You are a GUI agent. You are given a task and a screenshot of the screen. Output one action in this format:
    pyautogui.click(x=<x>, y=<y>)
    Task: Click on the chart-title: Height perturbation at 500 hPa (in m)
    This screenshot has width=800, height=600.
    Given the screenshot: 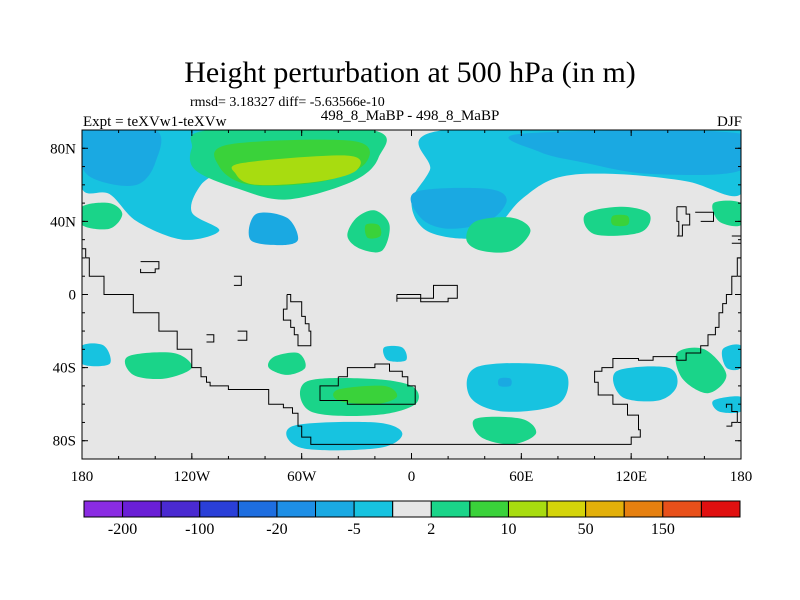 What is the action you would take?
    pyautogui.click(x=410, y=72)
    